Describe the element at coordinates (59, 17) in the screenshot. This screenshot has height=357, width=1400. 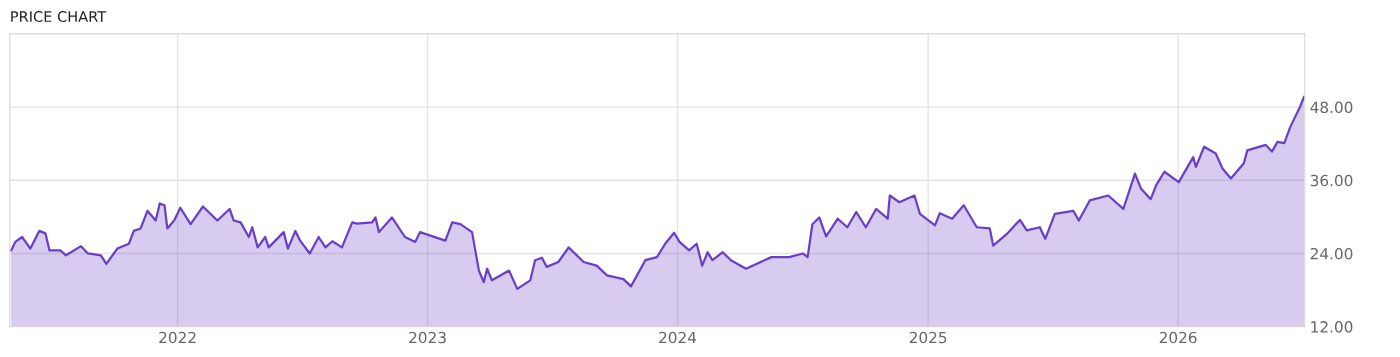
I see `chart-title: PRICE CHART` at that location.